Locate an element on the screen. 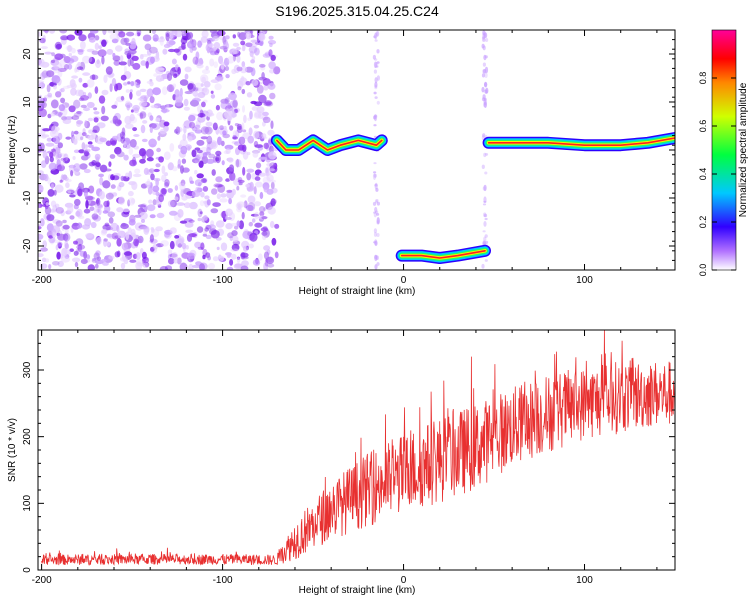 Image resolution: width=750 pixels, height=600 pixels. y-tick-label: 300 is located at coordinates (27, 369).